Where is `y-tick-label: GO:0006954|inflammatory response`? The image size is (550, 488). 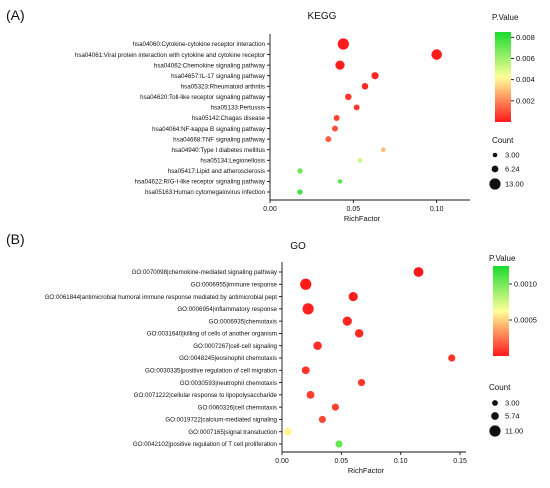 y-tick-label: GO:0006954|inflammatory response is located at coordinates (227, 309).